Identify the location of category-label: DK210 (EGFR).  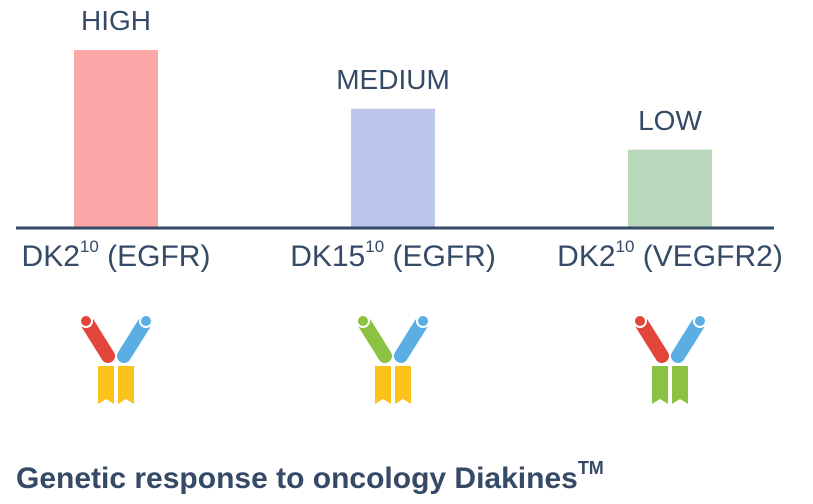
(116, 255).